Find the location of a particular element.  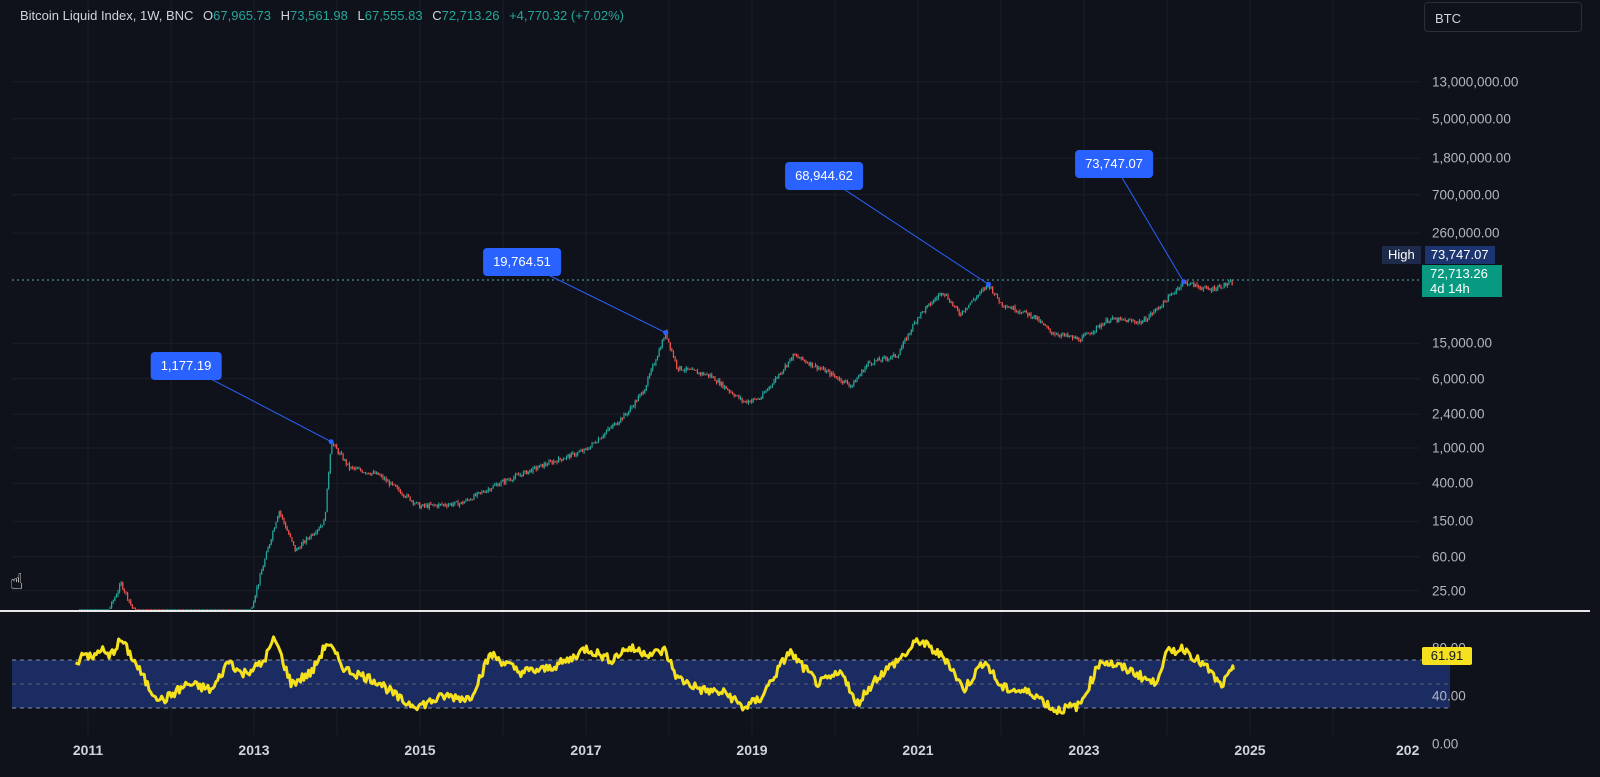

high-tag-value: 73,747.07 is located at coordinates (1459, 255).